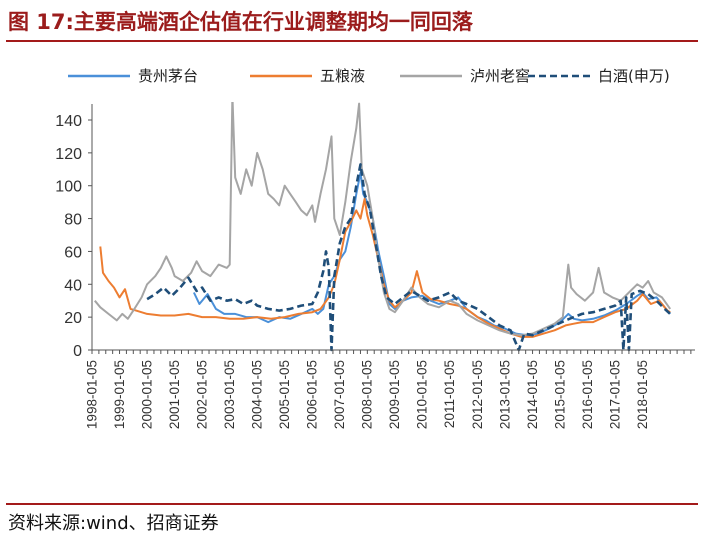 Image resolution: width=705 pixels, height=539 pixels. What do you see at coordinates (367, 394) in the screenshot?
I see `x-tick-label: 2008-01-05` at bounding box center [367, 394].